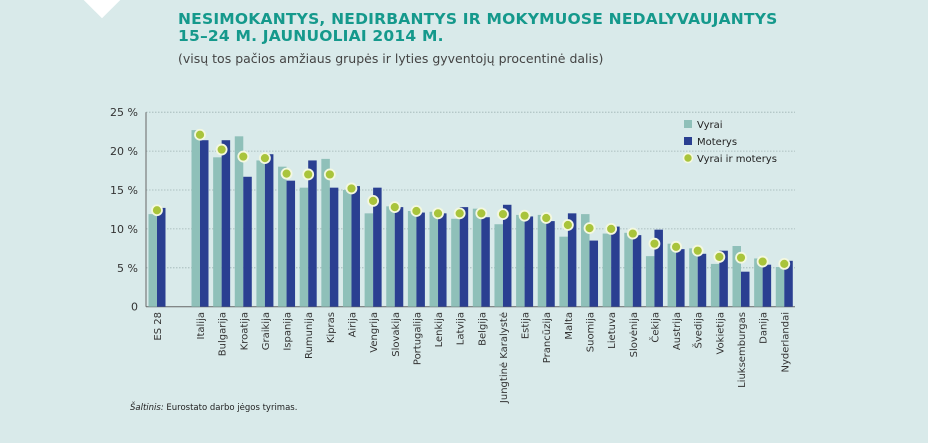 This screenshot has width=928, height=443. I want to click on x-tick-label: Austrija, so click(677, 331).